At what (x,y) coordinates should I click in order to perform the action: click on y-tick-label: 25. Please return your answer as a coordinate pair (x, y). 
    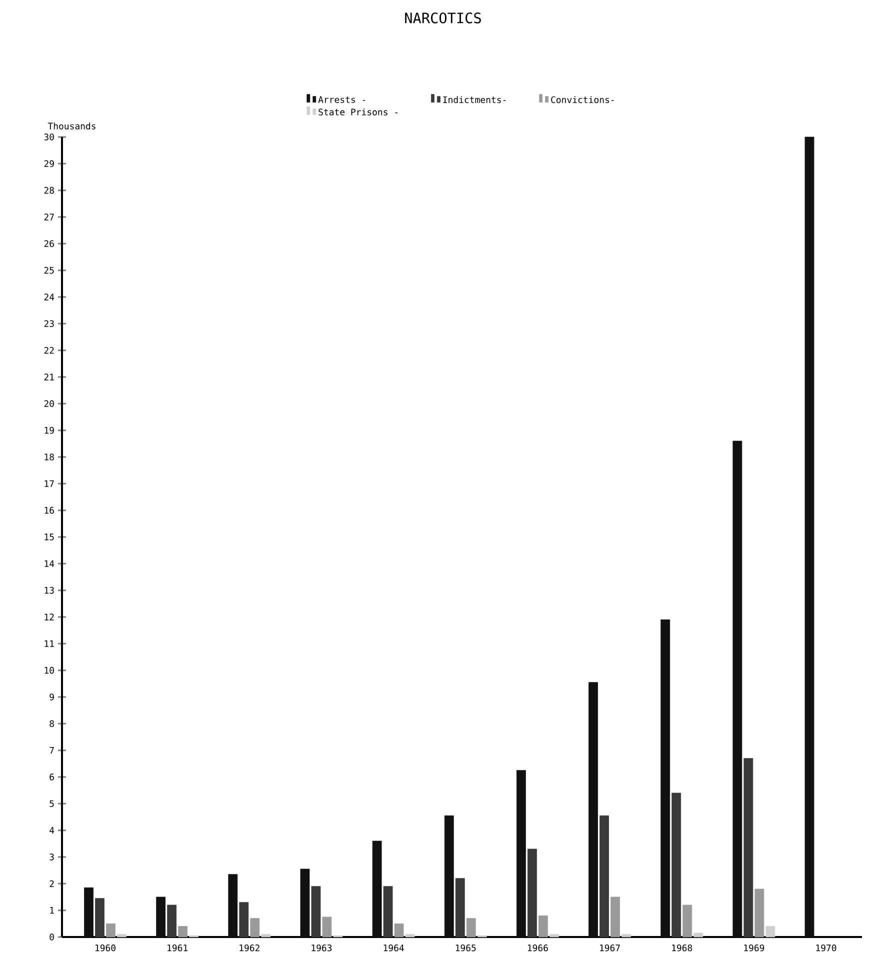
    Looking at the image, I should click on (49, 270).